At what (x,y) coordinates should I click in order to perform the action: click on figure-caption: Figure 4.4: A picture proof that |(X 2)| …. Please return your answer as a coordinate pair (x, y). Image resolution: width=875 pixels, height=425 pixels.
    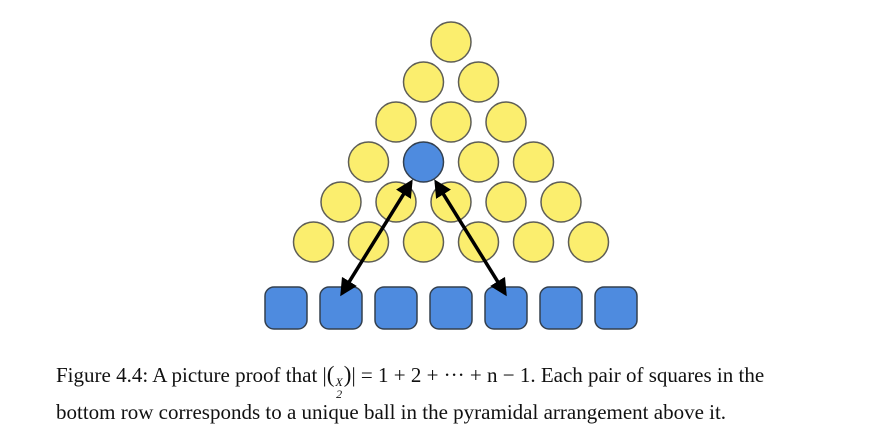
    Looking at the image, I should click on (451, 393).